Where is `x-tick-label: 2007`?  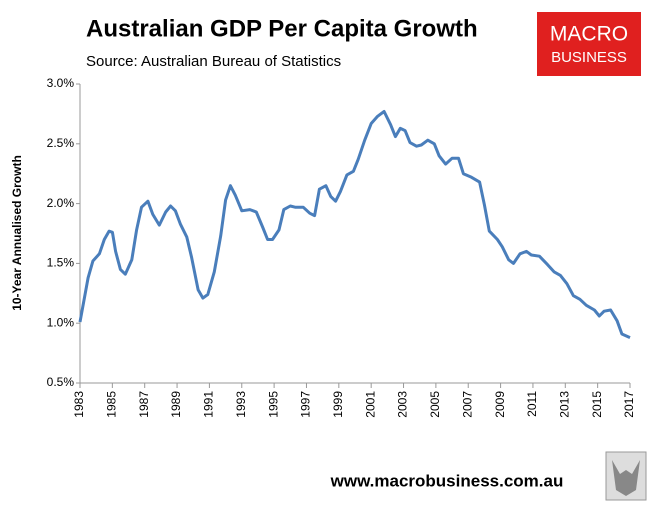 x-tick-label: 2007 is located at coordinates (467, 404).